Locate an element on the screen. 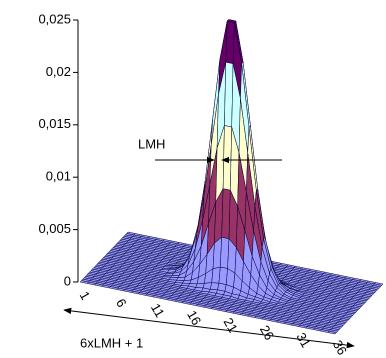  width-arrow is located at coordinates (209, 328).